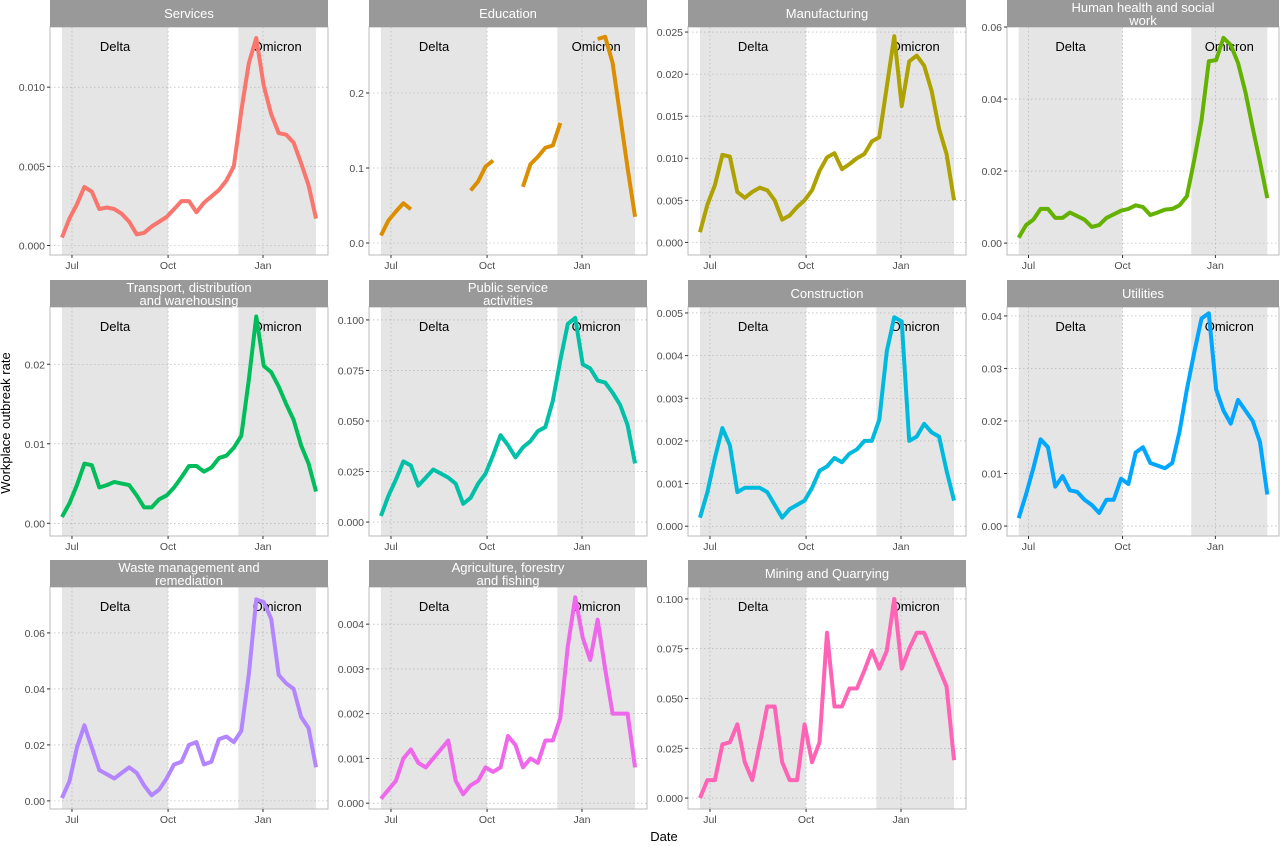 The image size is (1280, 846). What do you see at coordinates (670, 399) in the screenshot?
I see `y-tick-label: 0.003` at bounding box center [670, 399].